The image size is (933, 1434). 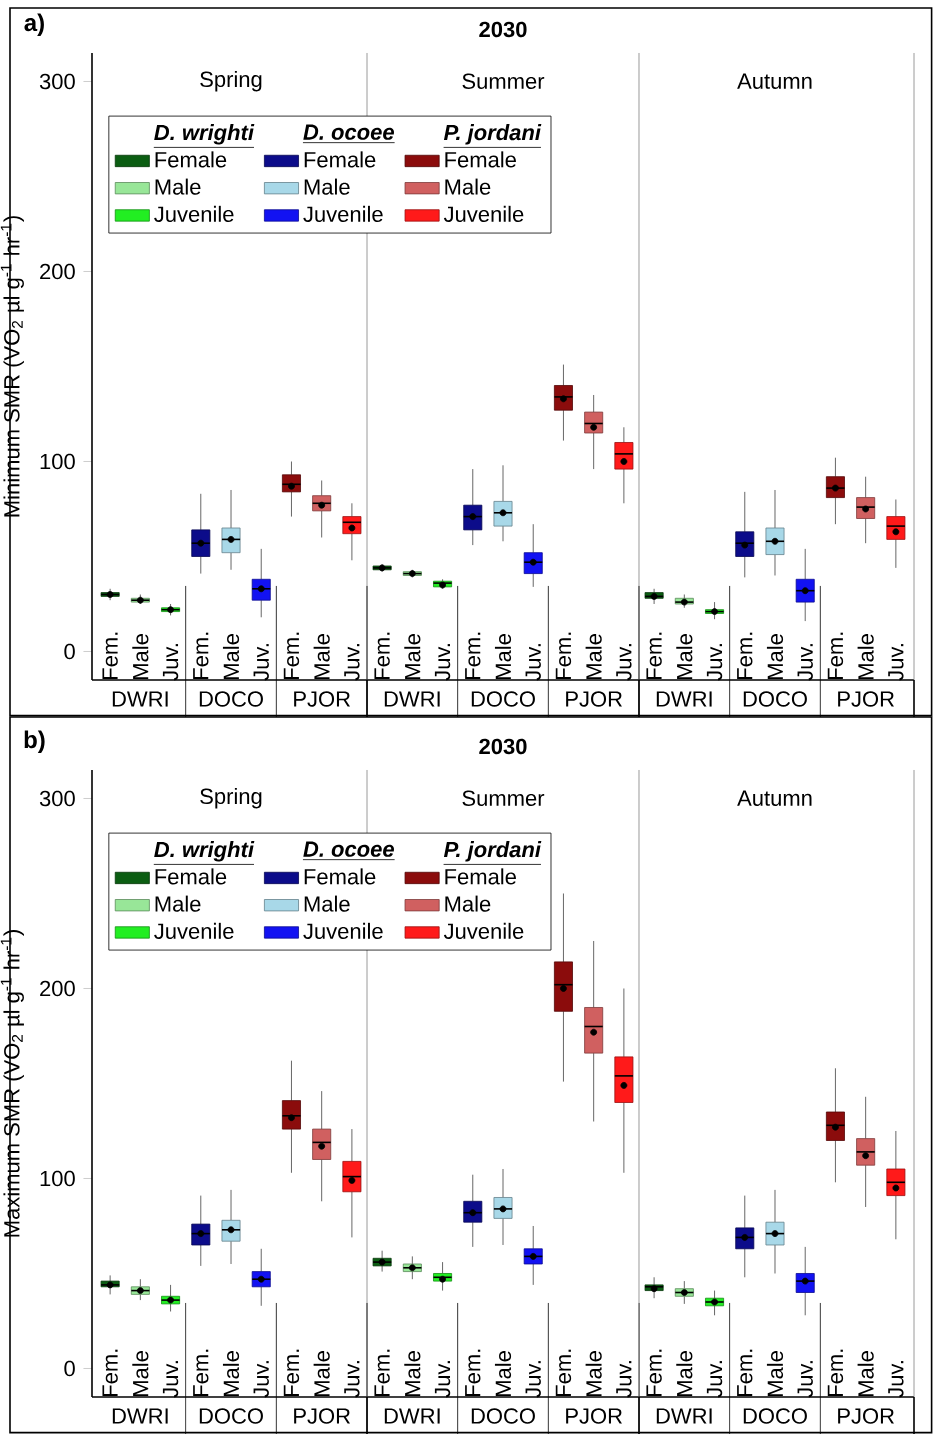 What do you see at coordinates (34, 741) in the screenshot?
I see `text: b)` at bounding box center [34, 741].